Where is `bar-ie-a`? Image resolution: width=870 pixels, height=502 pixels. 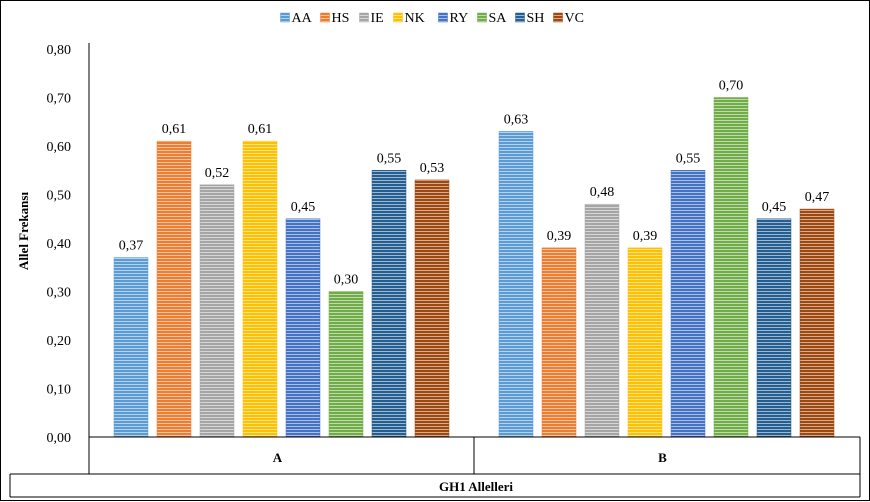 bar-ie-a is located at coordinates (217, 311).